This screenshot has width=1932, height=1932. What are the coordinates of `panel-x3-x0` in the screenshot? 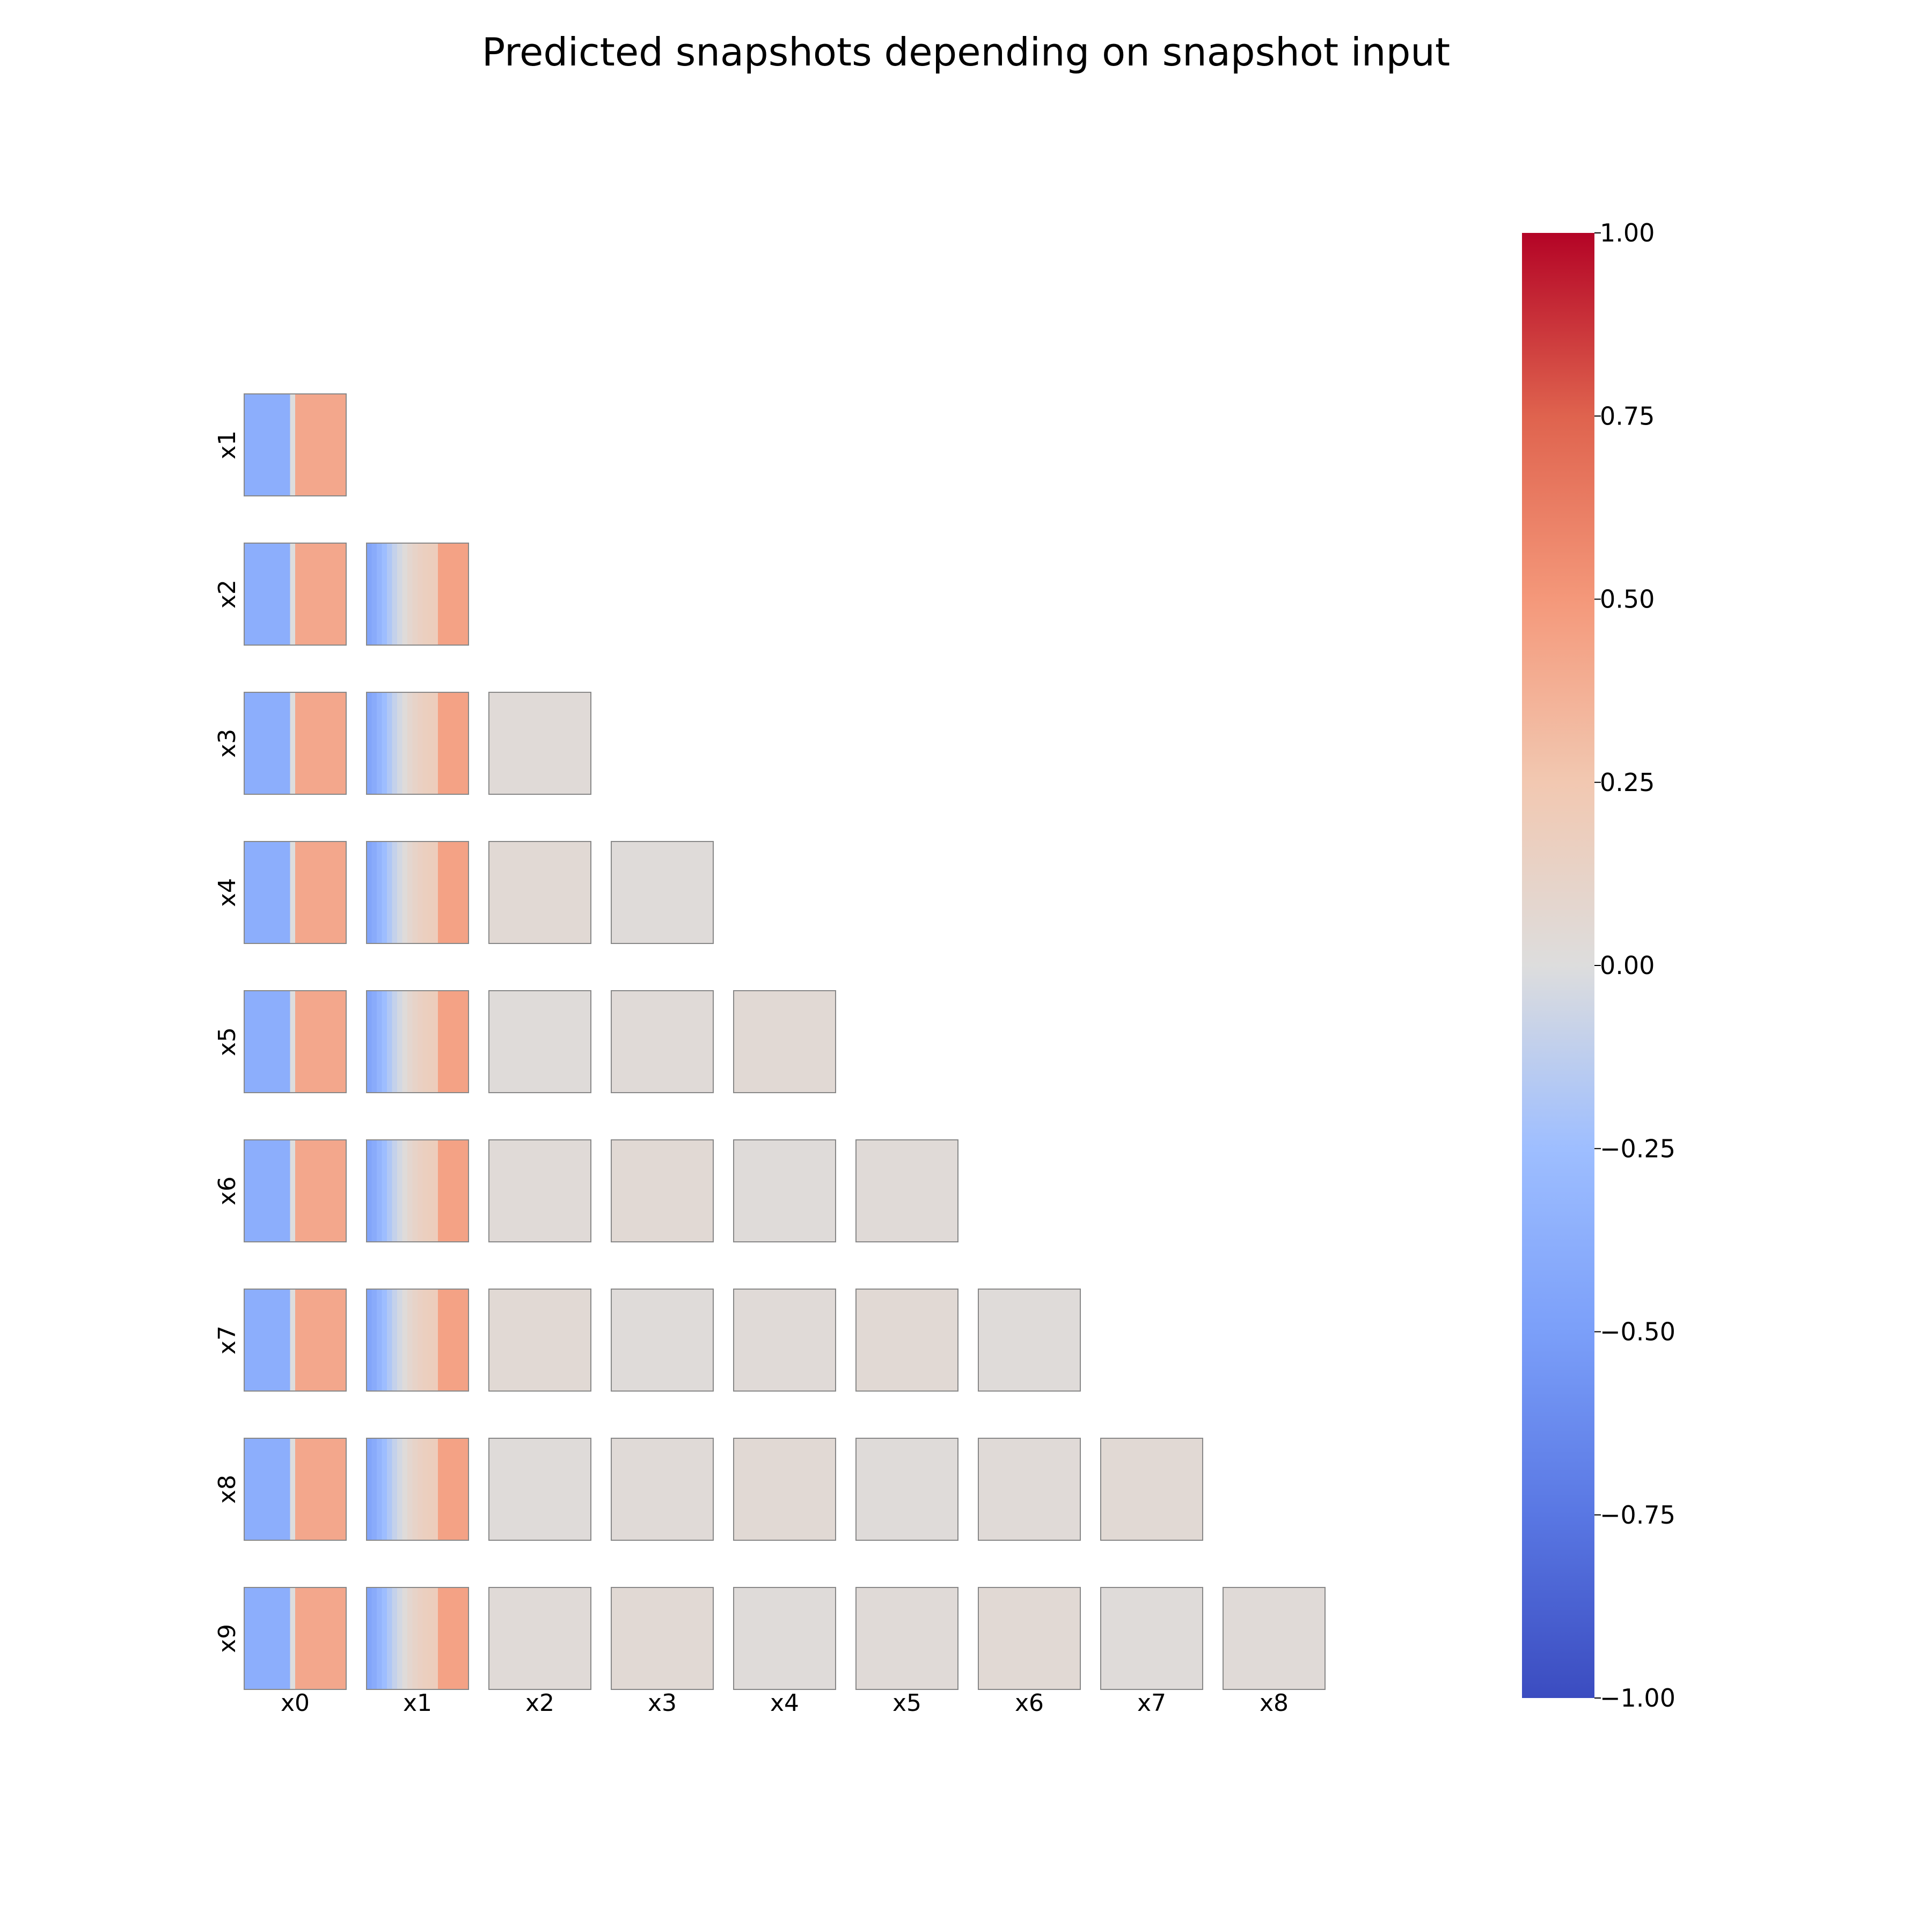 It's located at (295, 743).